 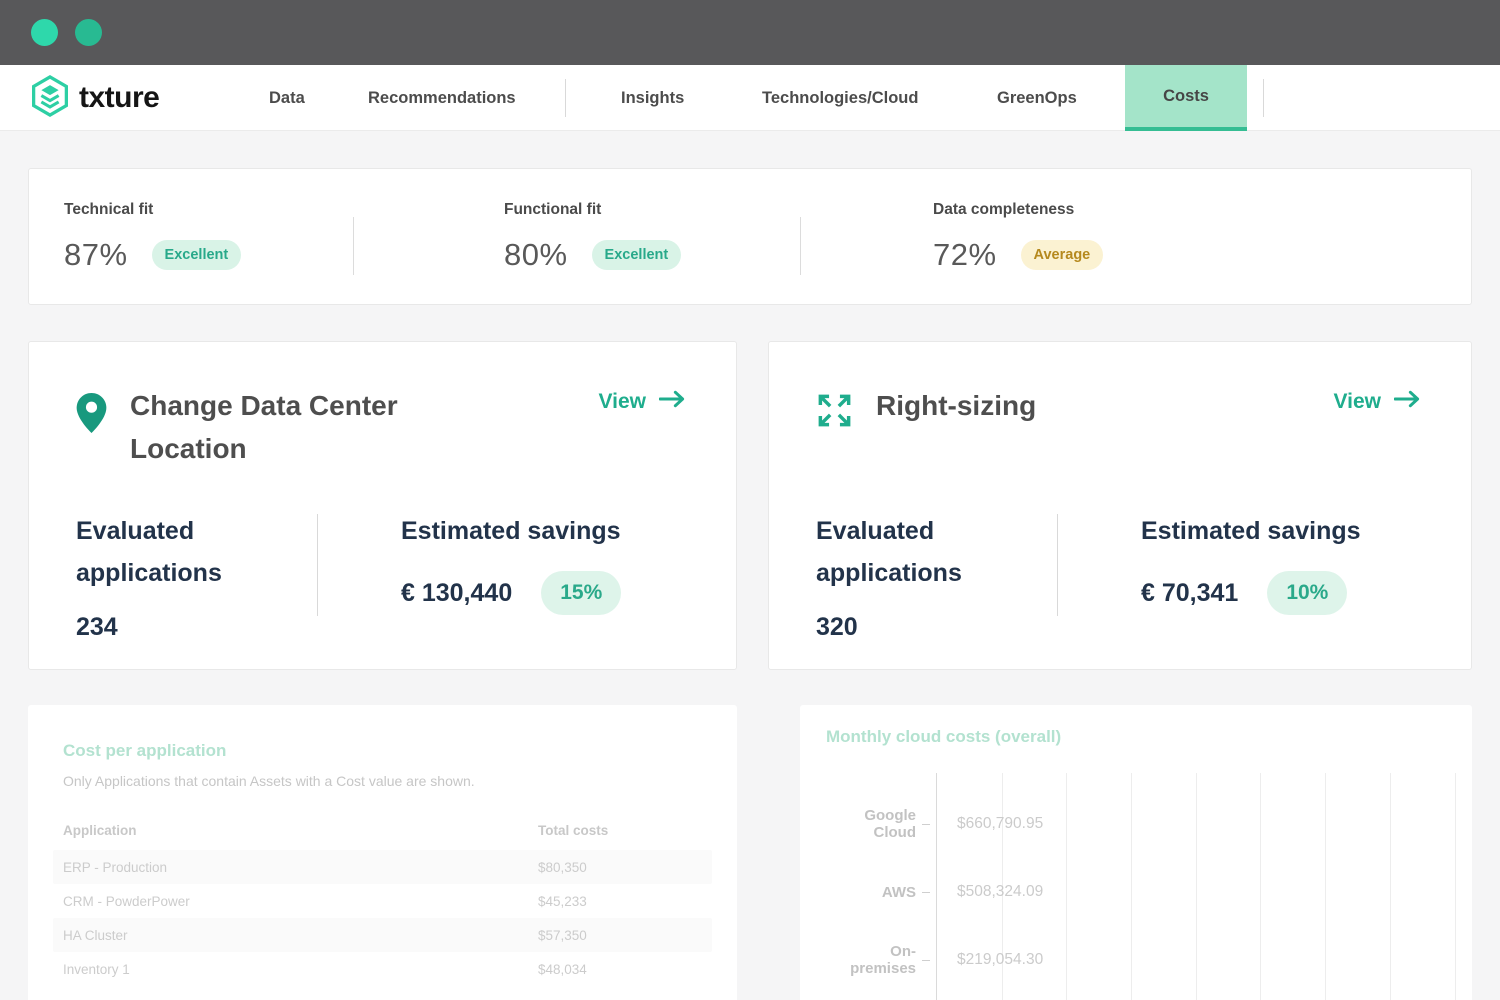 What do you see at coordinates (457, 592) in the screenshot?
I see `stat-value: € 130,440` at bounding box center [457, 592].